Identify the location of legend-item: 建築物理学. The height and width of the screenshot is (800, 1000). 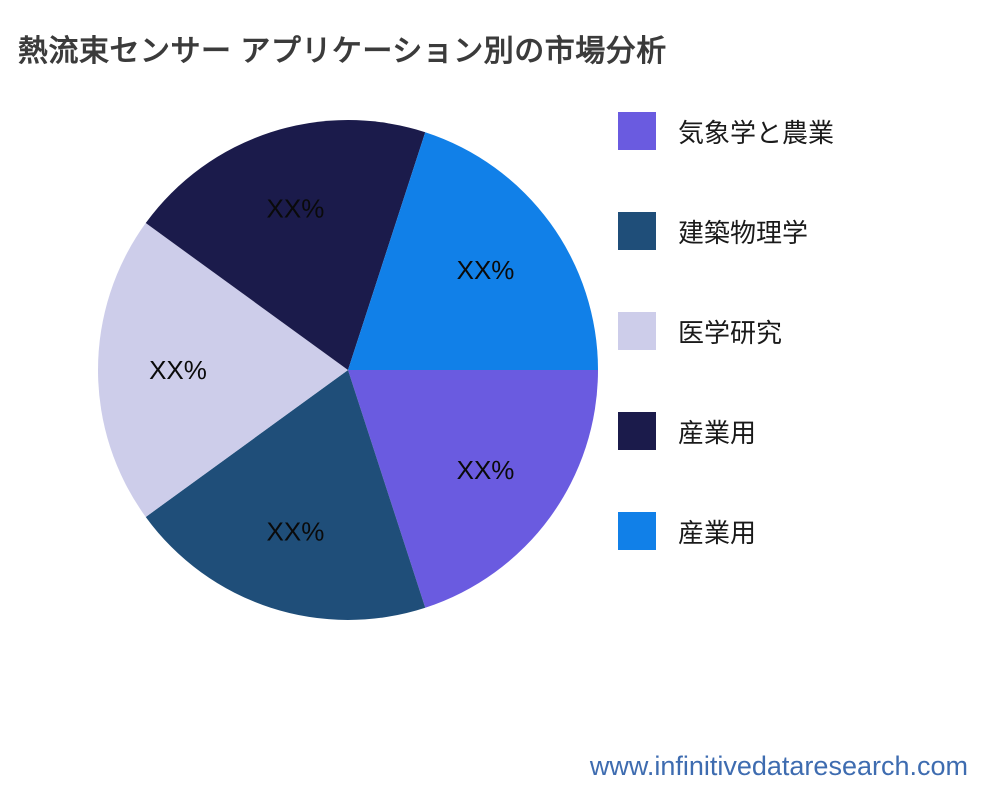
(726, 231).